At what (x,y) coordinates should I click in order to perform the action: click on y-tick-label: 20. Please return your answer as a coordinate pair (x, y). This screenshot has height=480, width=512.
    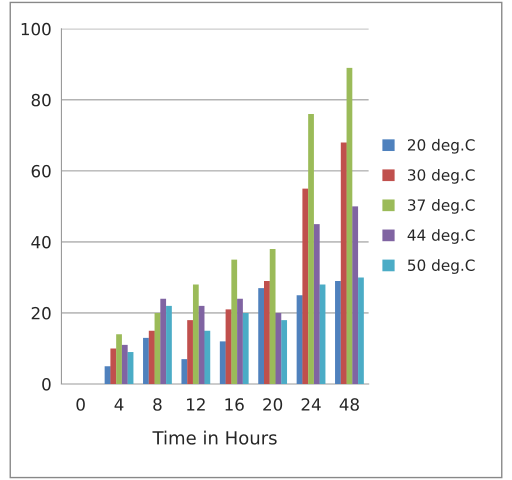
    Looking at the image, I should click on (41, 313).